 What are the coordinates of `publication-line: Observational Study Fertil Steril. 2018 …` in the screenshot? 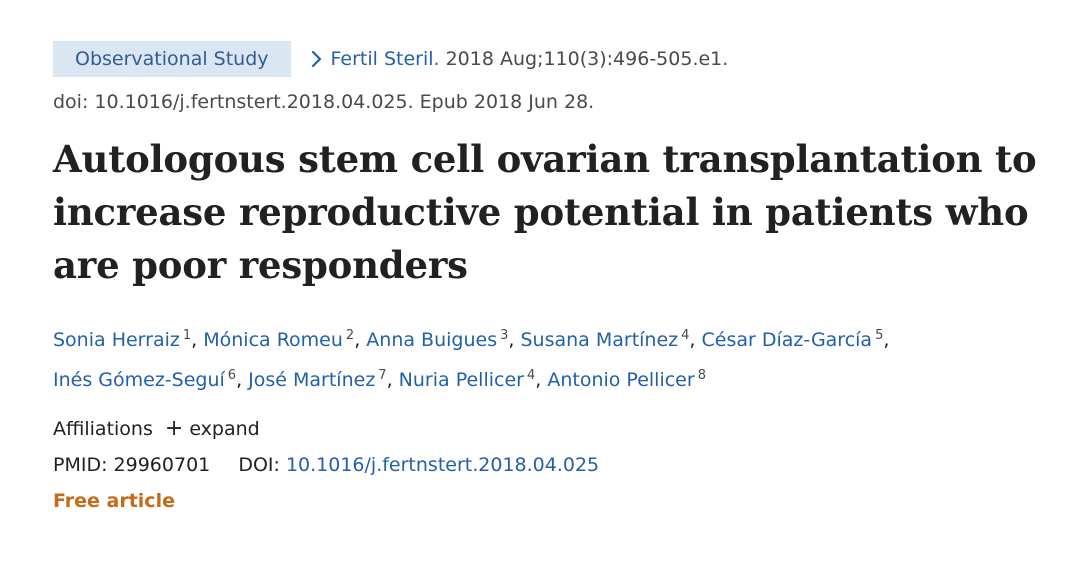 It's located at (563, 59).